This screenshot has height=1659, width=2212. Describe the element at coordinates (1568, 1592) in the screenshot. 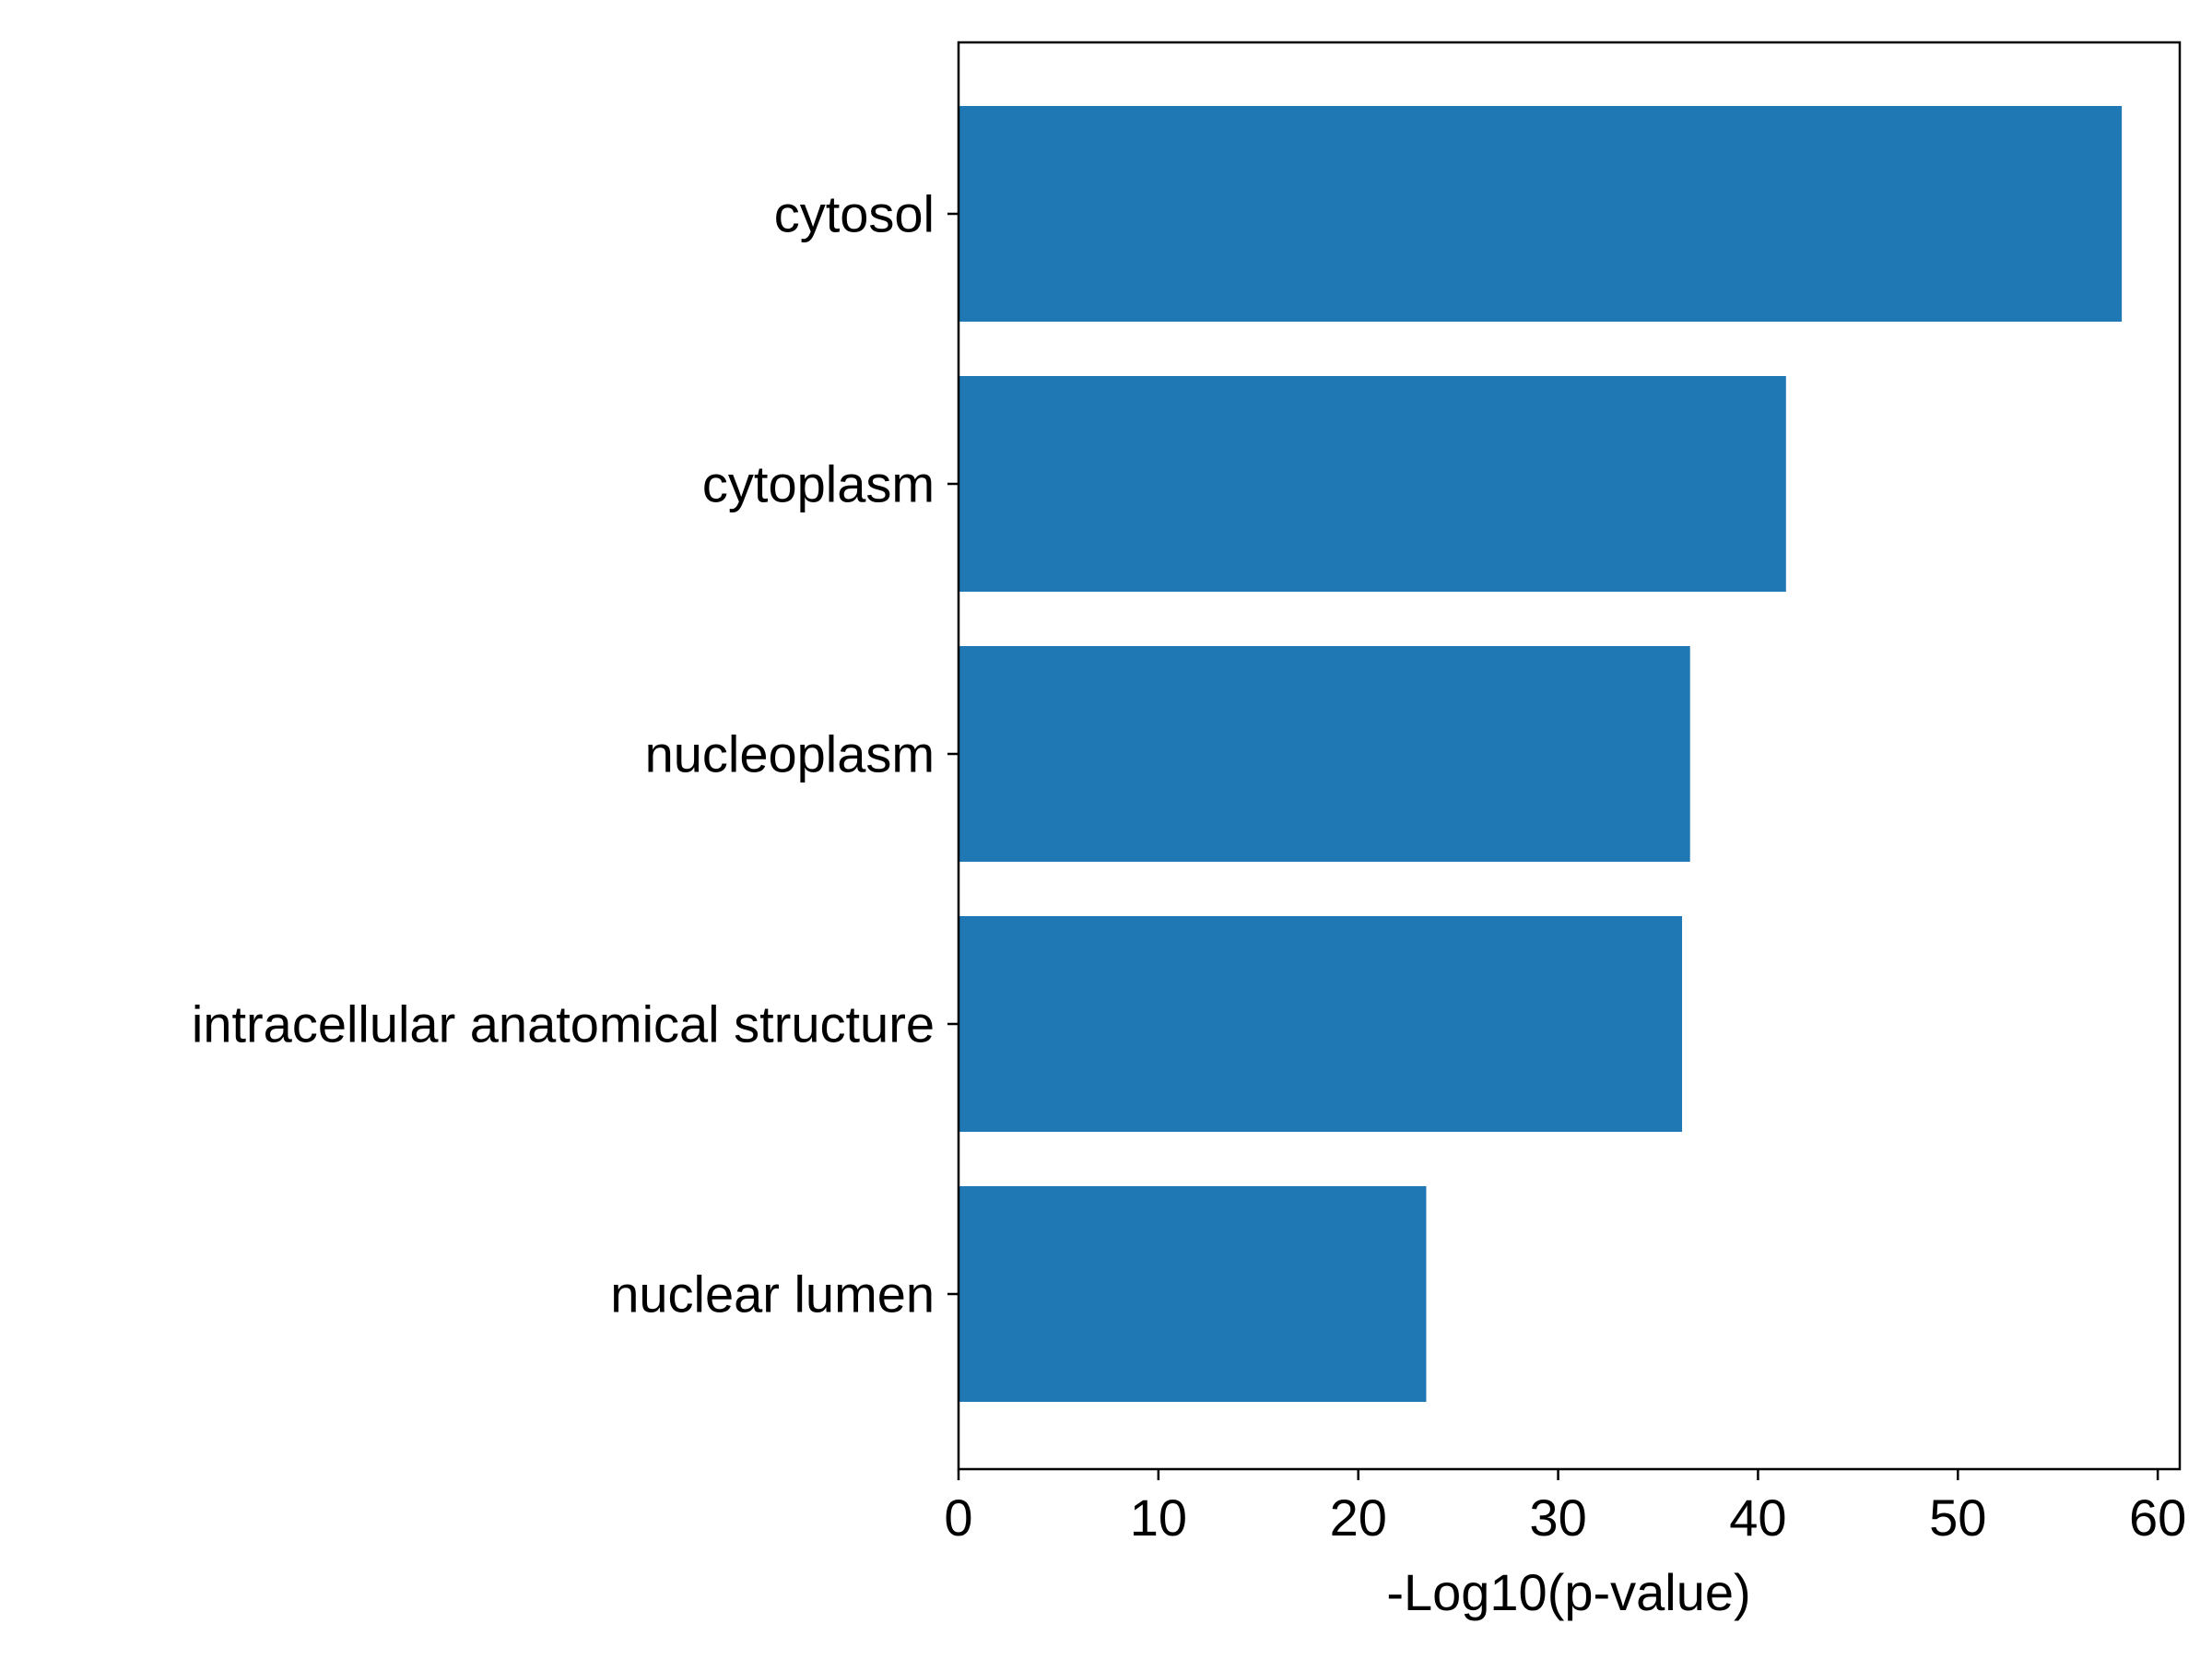

I see `x-axis-title: -Log10(p-value)` at that location.